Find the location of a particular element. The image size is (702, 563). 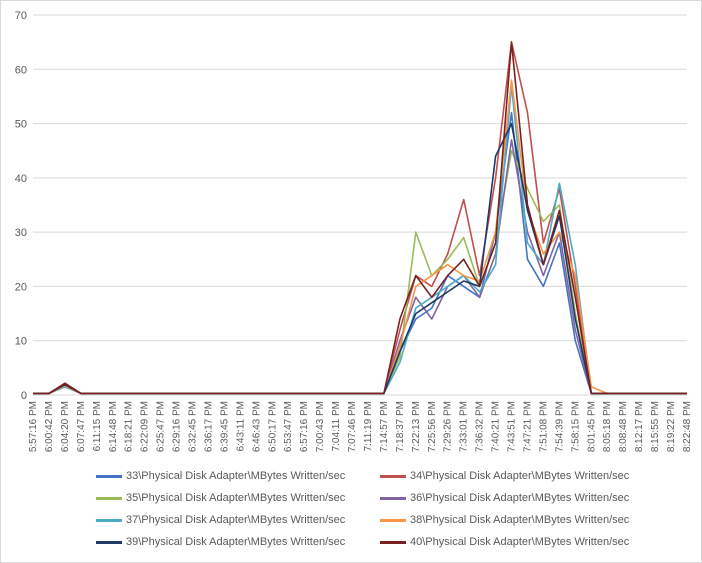

y-tick-label: 20 is located at coordinates (21, 287).